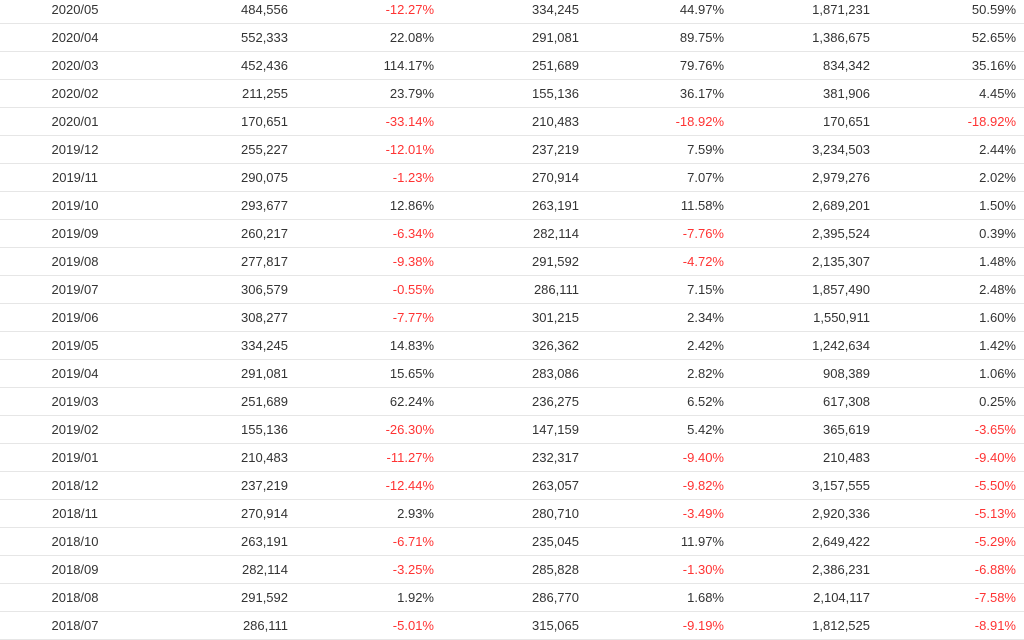  Describe the element at coordinates (841, 233) in the screenshot. I see `table-cell-cumulative: 2,395,524` at that location.